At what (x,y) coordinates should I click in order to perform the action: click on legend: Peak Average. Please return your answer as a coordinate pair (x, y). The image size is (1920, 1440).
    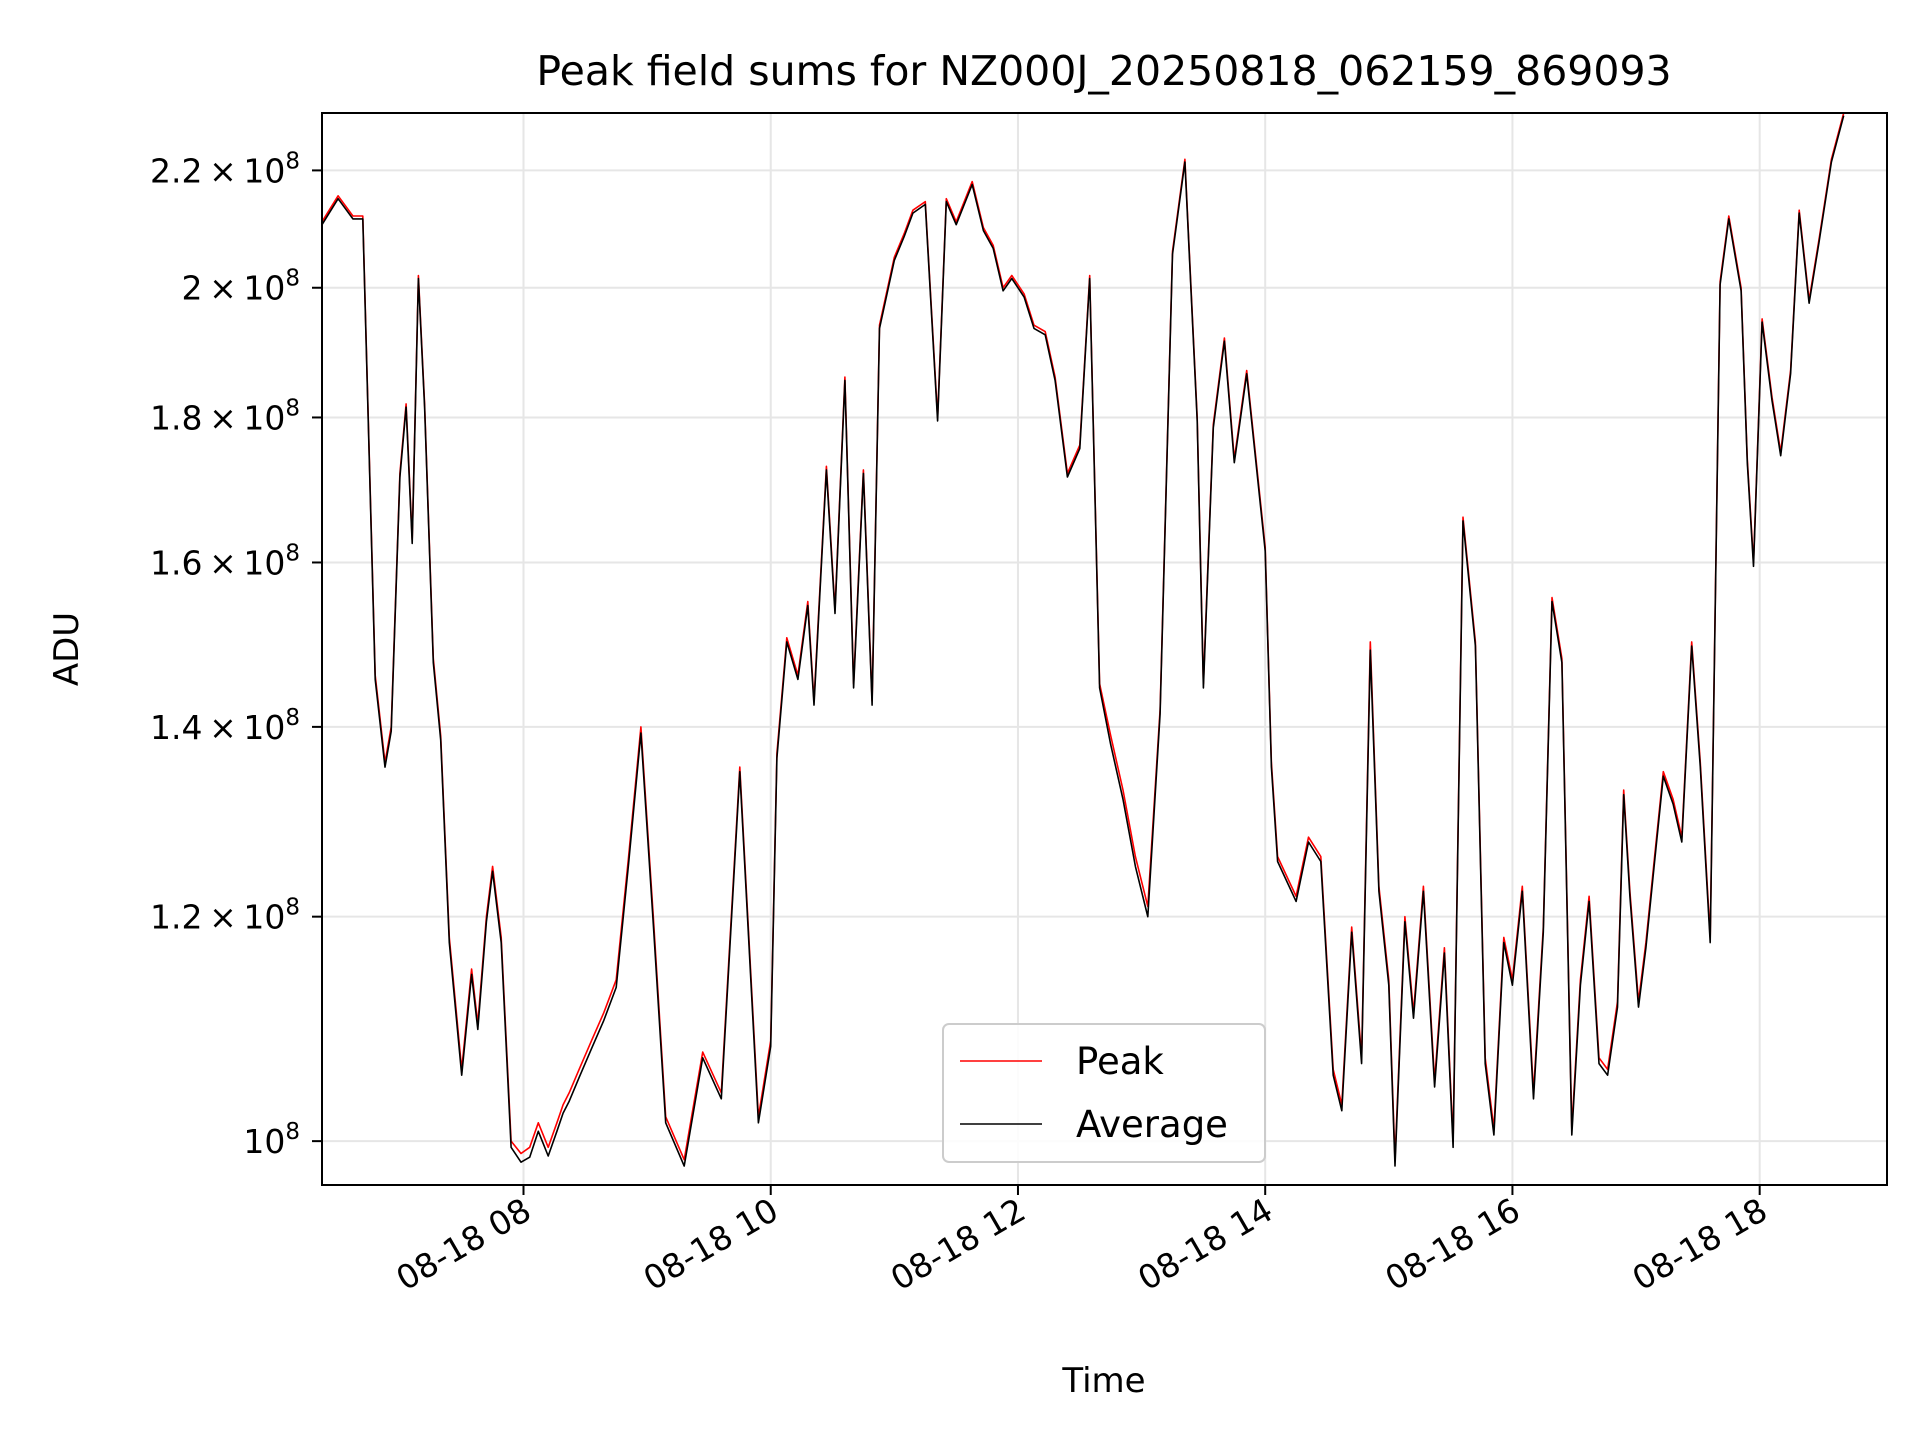
    Looking at the image, I should click on (1104, 1093).